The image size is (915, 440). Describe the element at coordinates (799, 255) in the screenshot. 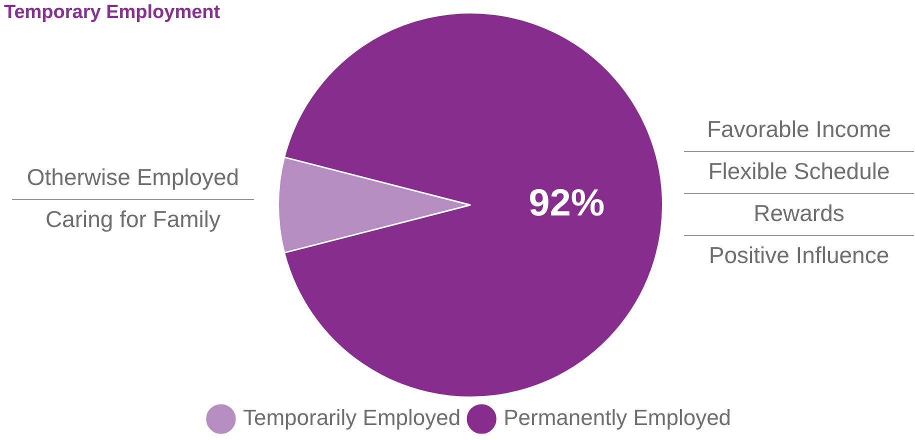

I see `text: Positive Influence` at that location.